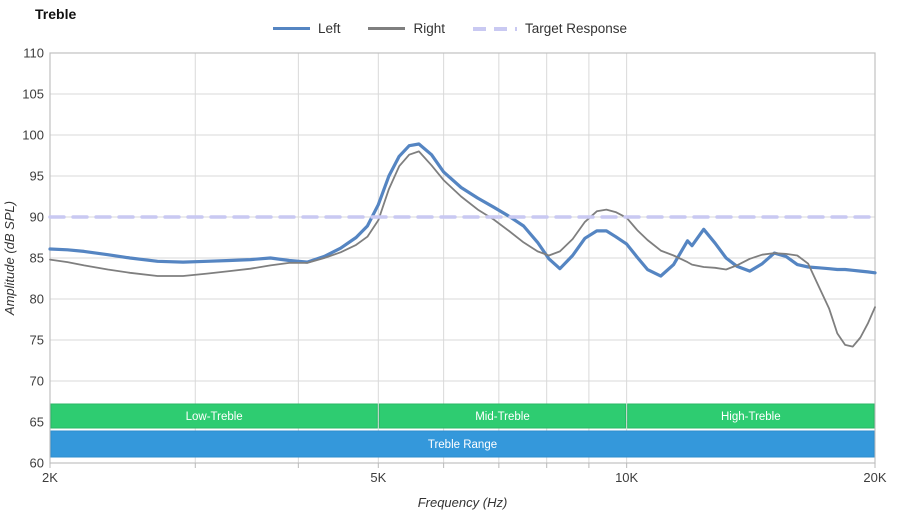 The width and height of the screenshot is (900, 520). I want to click on legend-item-target-response: Target Response, so click(550, 28).